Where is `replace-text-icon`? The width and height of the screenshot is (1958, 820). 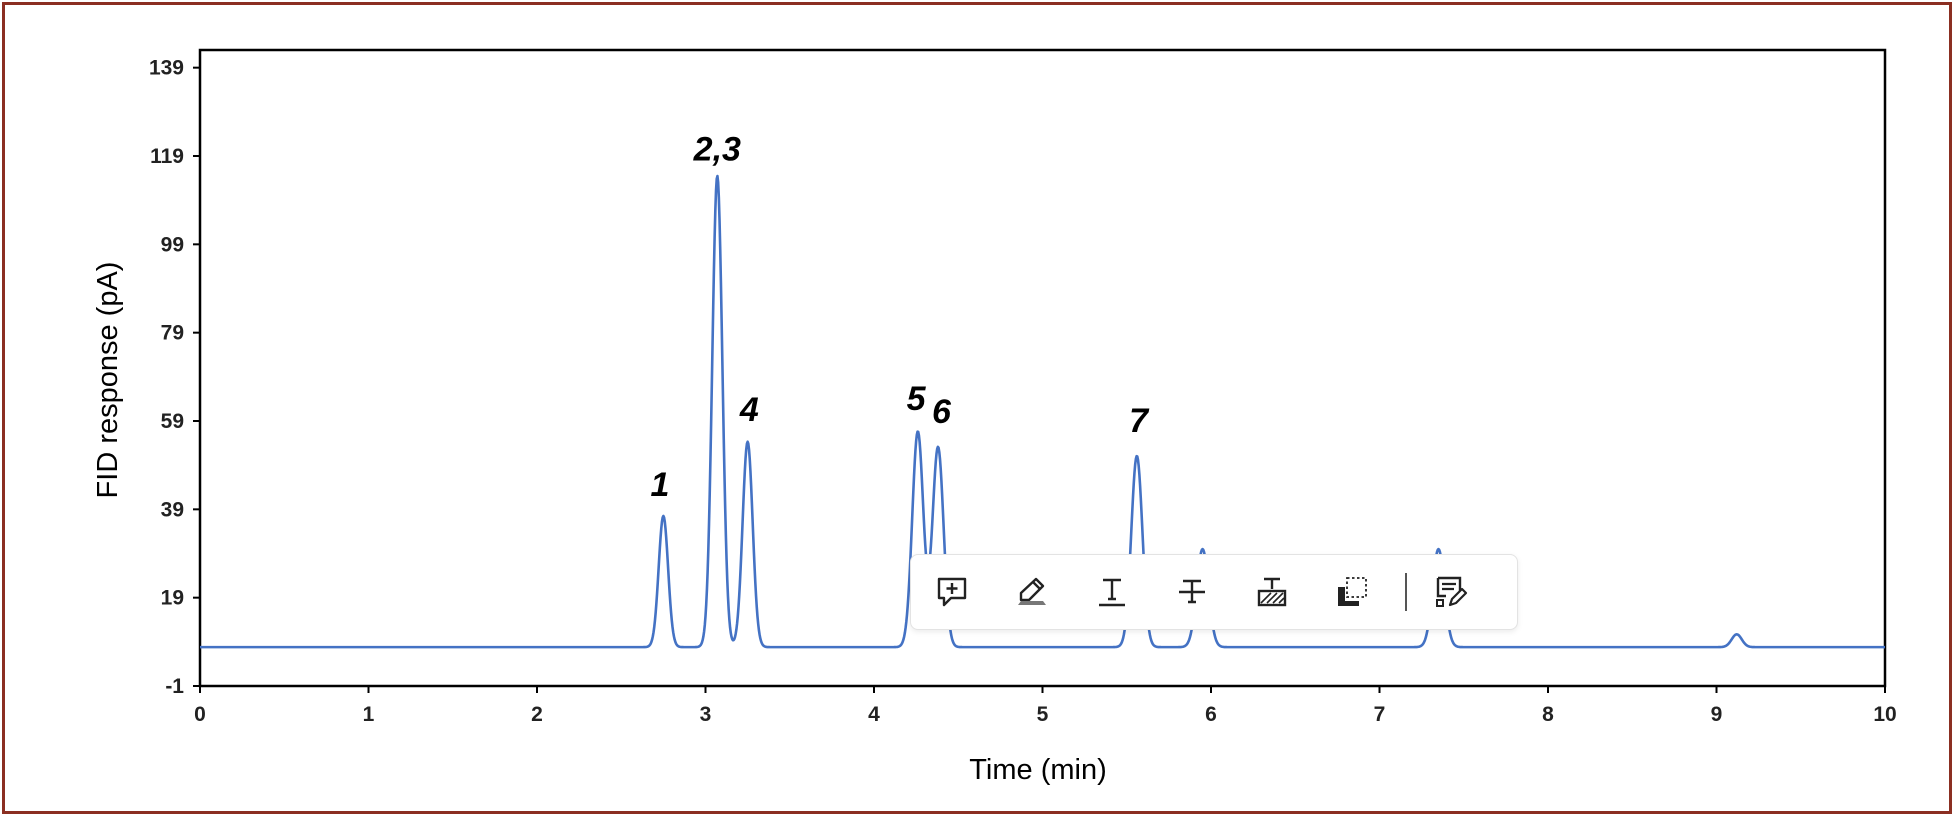
replace-text-icon is located at coordinates (1272, 592).